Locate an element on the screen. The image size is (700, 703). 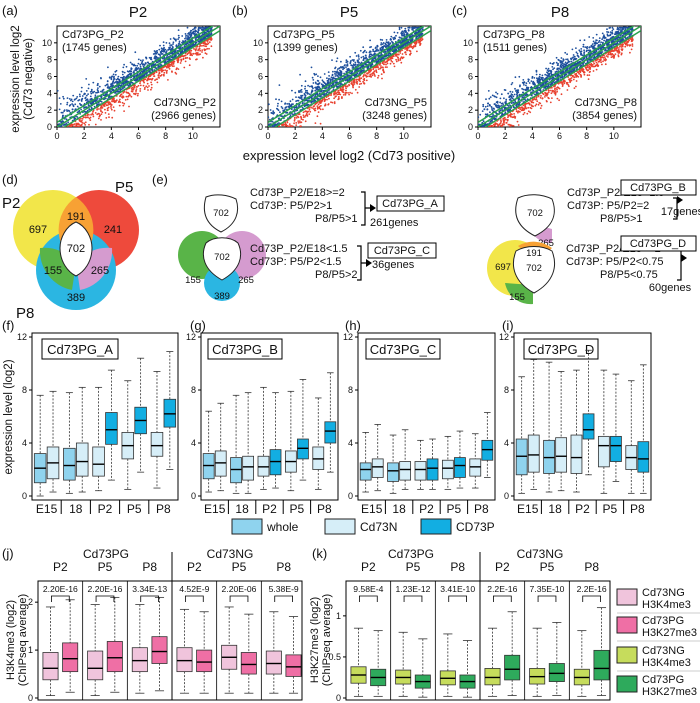
panel-label-c: (c) is located at coordinates (459, 10).